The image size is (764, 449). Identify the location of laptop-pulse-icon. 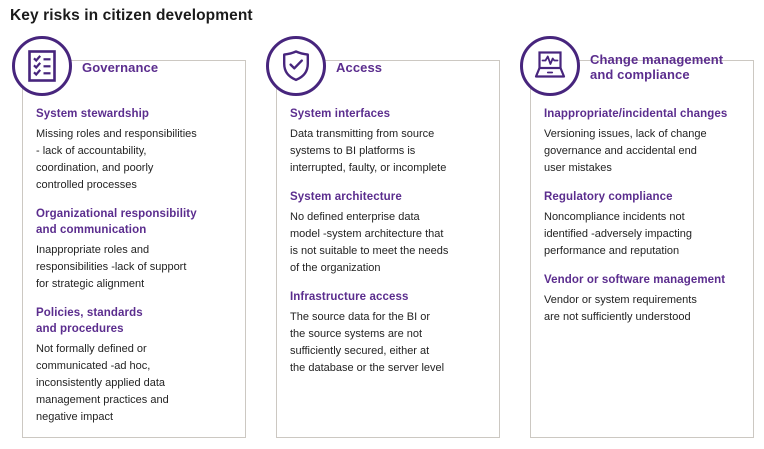
(550, 66).